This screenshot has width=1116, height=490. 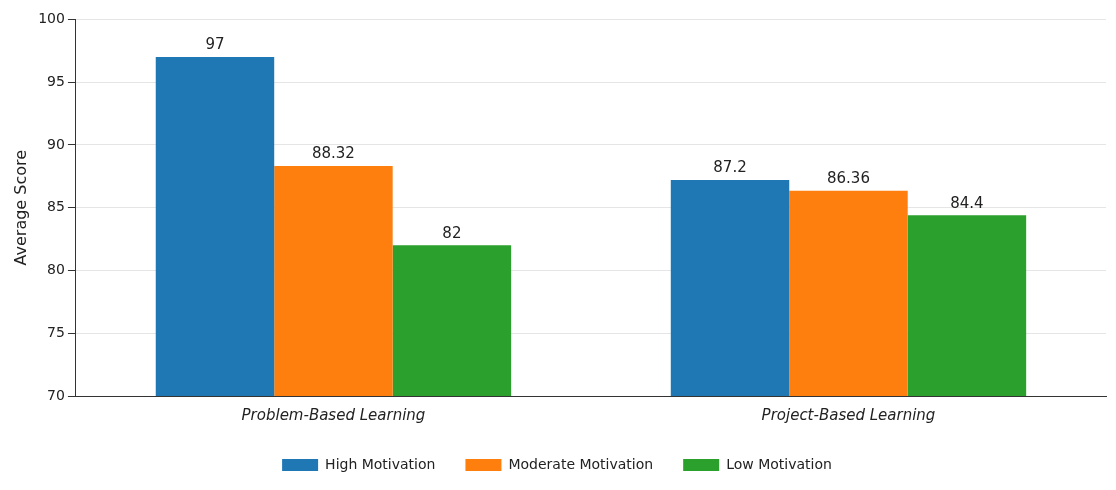 I want to click on y-tick-label: 90, so click(x=56, y=143).